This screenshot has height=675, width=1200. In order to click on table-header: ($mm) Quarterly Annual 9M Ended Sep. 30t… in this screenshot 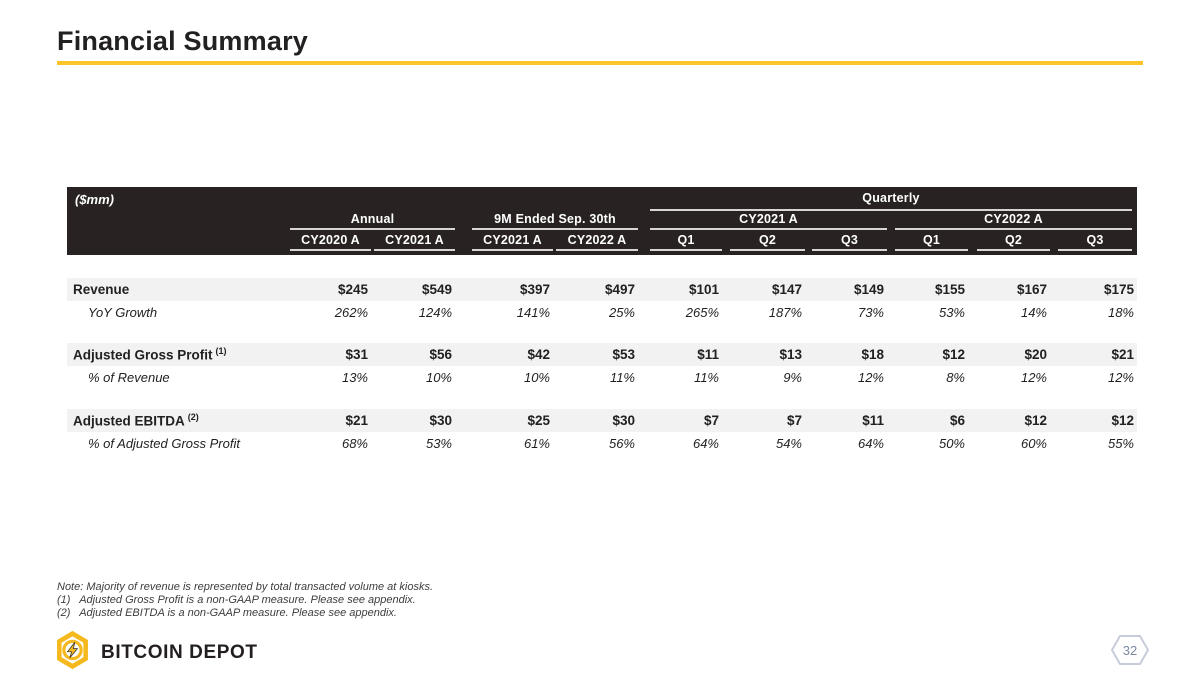, I will do `click(602, 221)`.